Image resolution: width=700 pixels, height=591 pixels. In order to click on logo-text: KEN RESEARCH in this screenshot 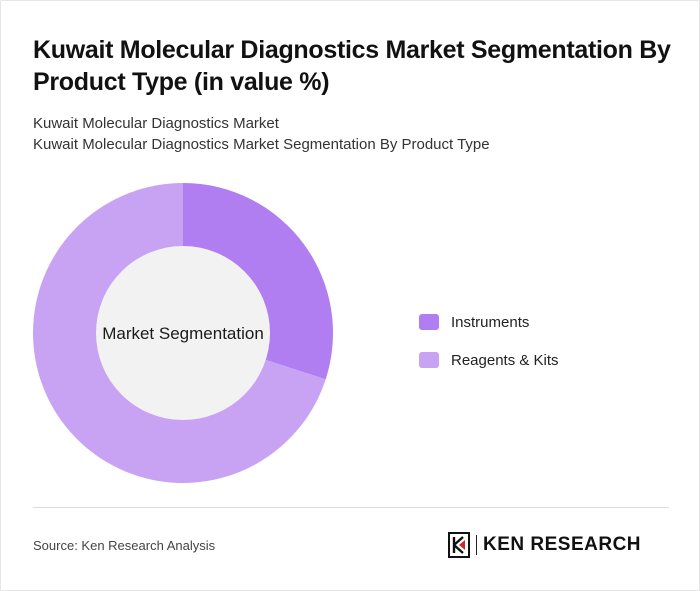, I will do `click(562, 544)`.